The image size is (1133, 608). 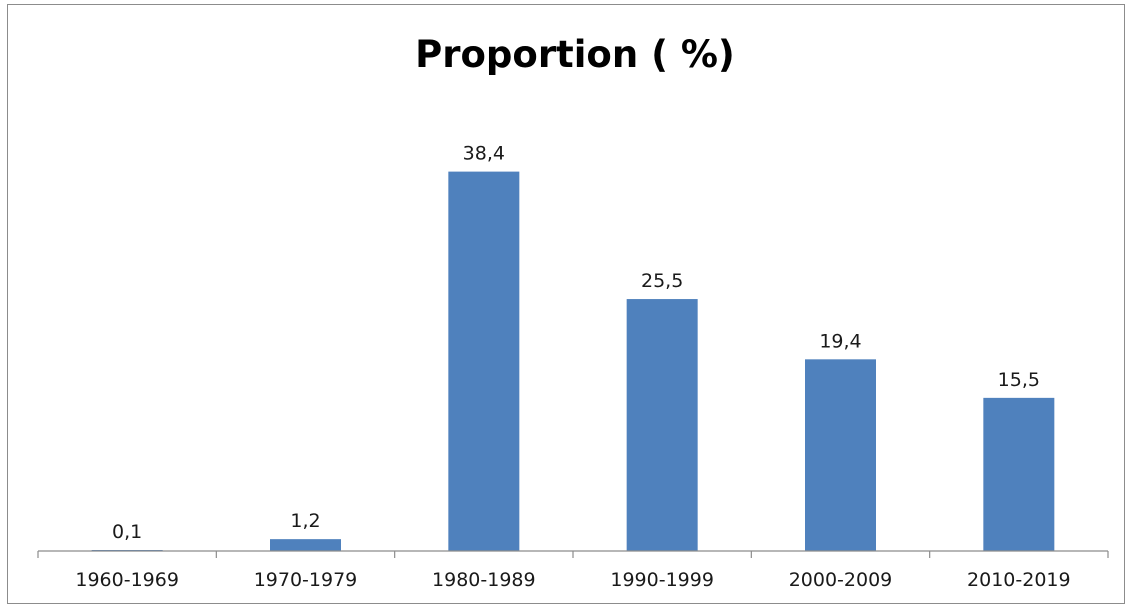 What do you see at coordinates (127, 532) in the screenshot?
I see `data-label-1960-1969: 0,1` at bounding box center [127, 532].